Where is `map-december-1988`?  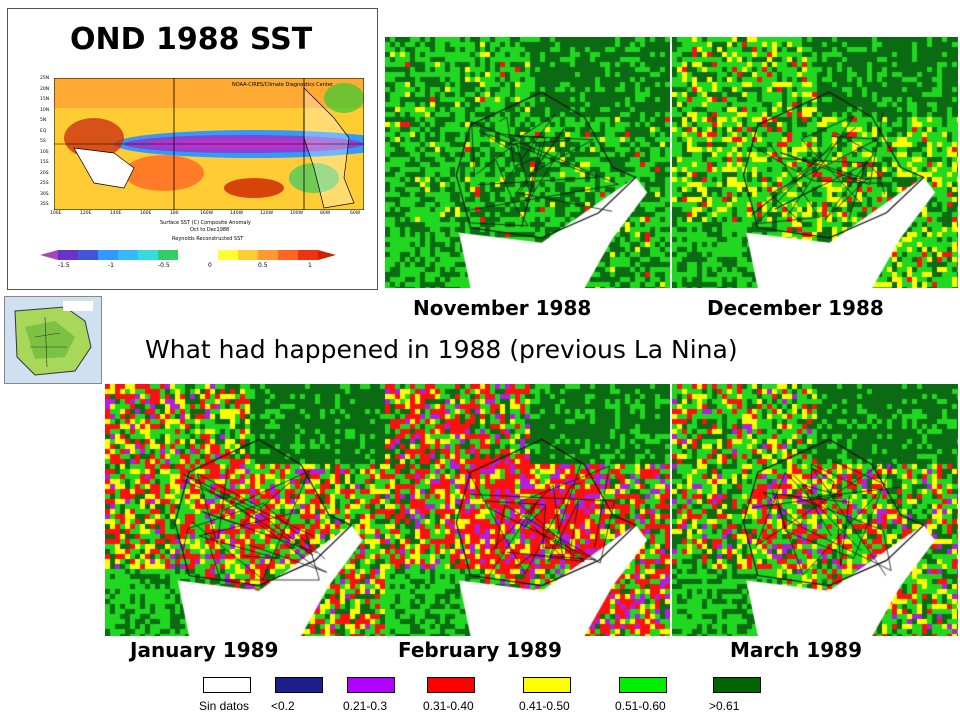 map-december-1988 is located at coordinates (815, 162).